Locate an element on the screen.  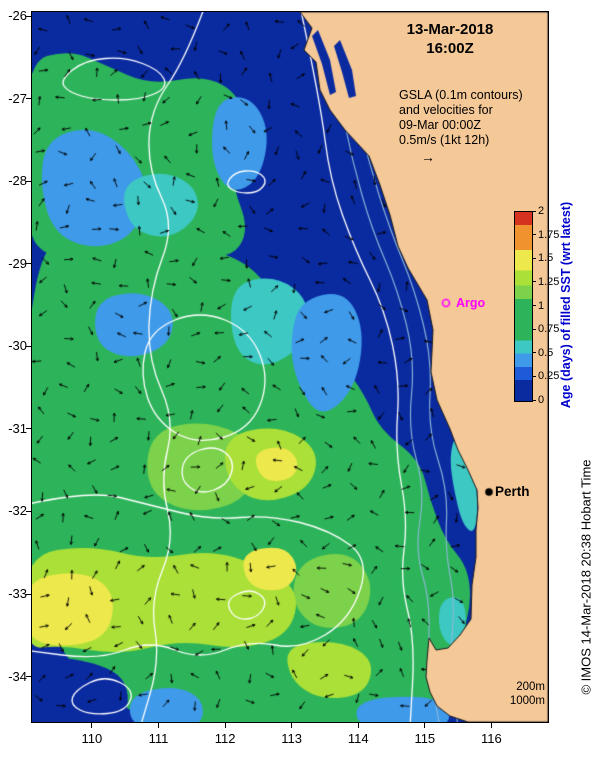
colorbar-tick-label: 1.5 is located at coordinates (546, 258).